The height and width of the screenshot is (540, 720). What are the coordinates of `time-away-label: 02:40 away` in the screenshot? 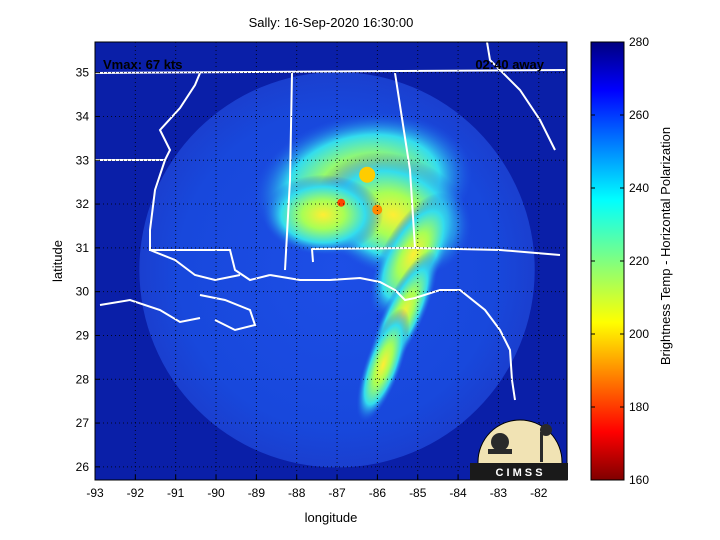 It's located at (509, 64).